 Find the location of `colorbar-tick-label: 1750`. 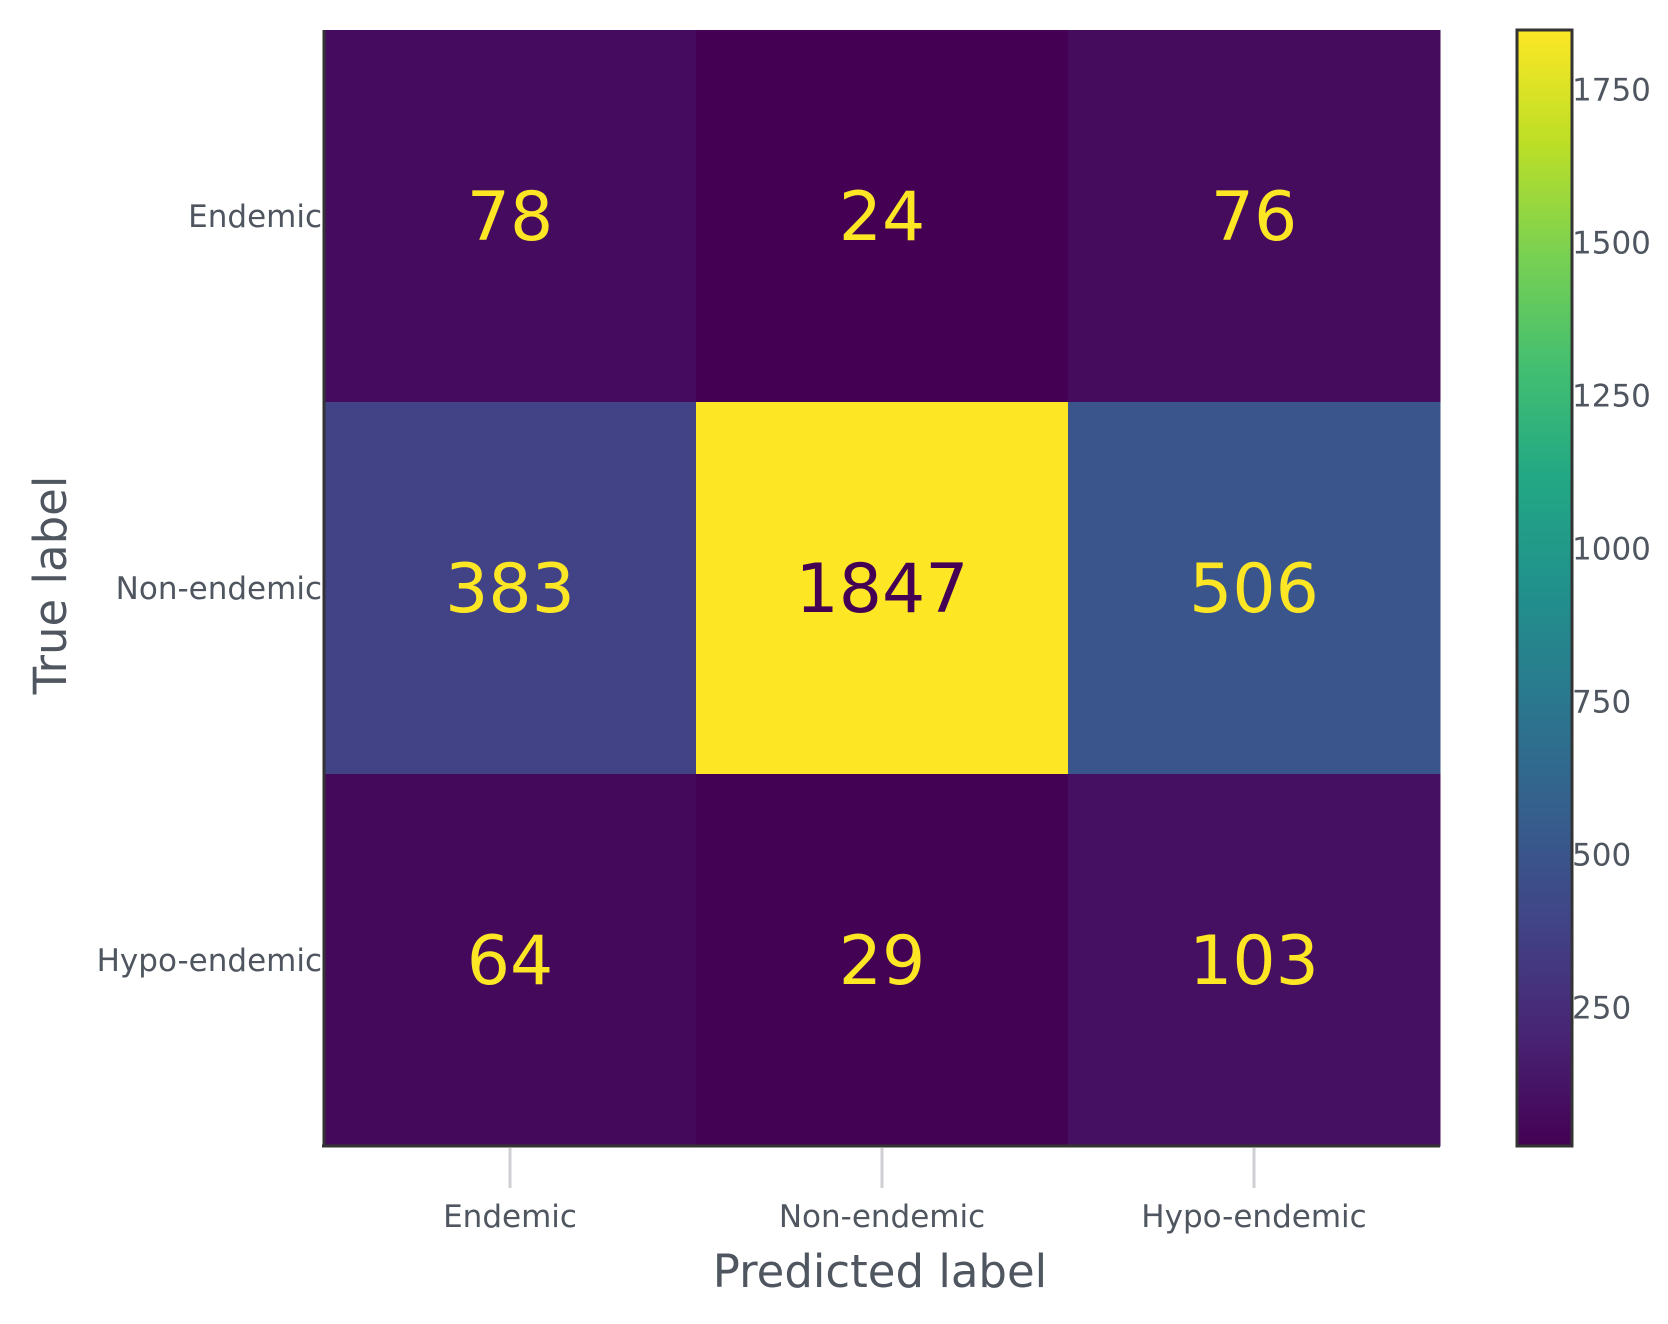

colorbar-tick-label: 1750 is located at coordinates (1611, 90).